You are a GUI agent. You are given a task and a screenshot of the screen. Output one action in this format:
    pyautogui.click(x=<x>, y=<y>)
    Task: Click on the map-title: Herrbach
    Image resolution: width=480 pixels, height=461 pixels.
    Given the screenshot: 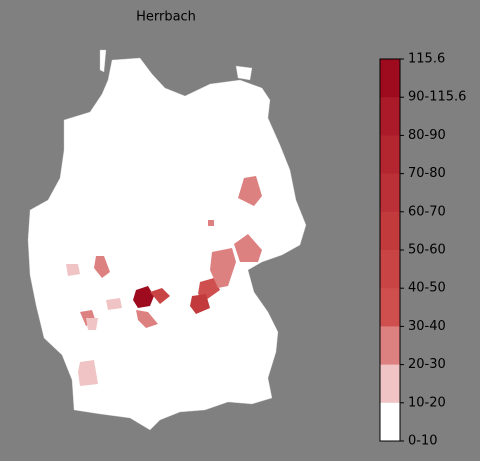 What is the action you would take?
    pyautogui.click(x=166, y=17)
    